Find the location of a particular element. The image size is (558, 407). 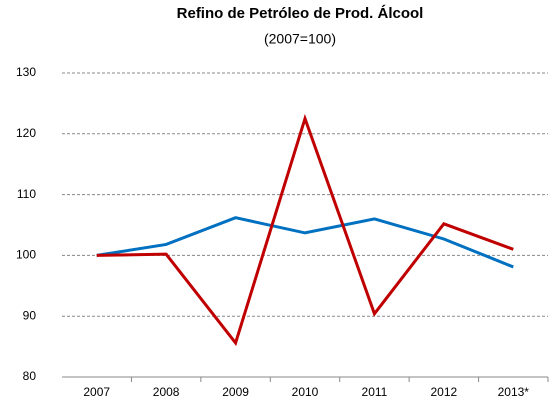

y-tick-label: 90 is located at coordinates (30, 315).